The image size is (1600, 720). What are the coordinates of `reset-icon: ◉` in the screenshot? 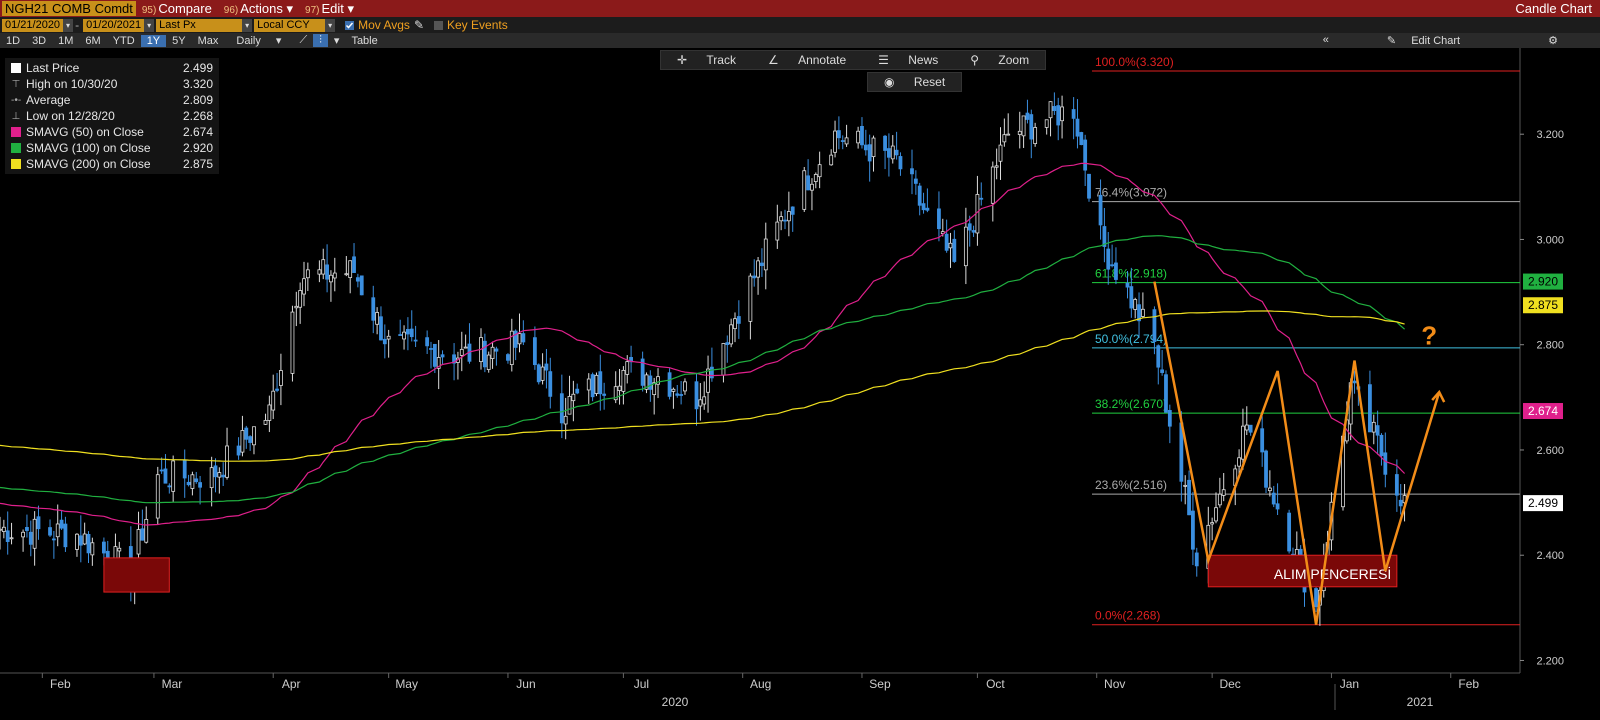 It's located at (889, 82).